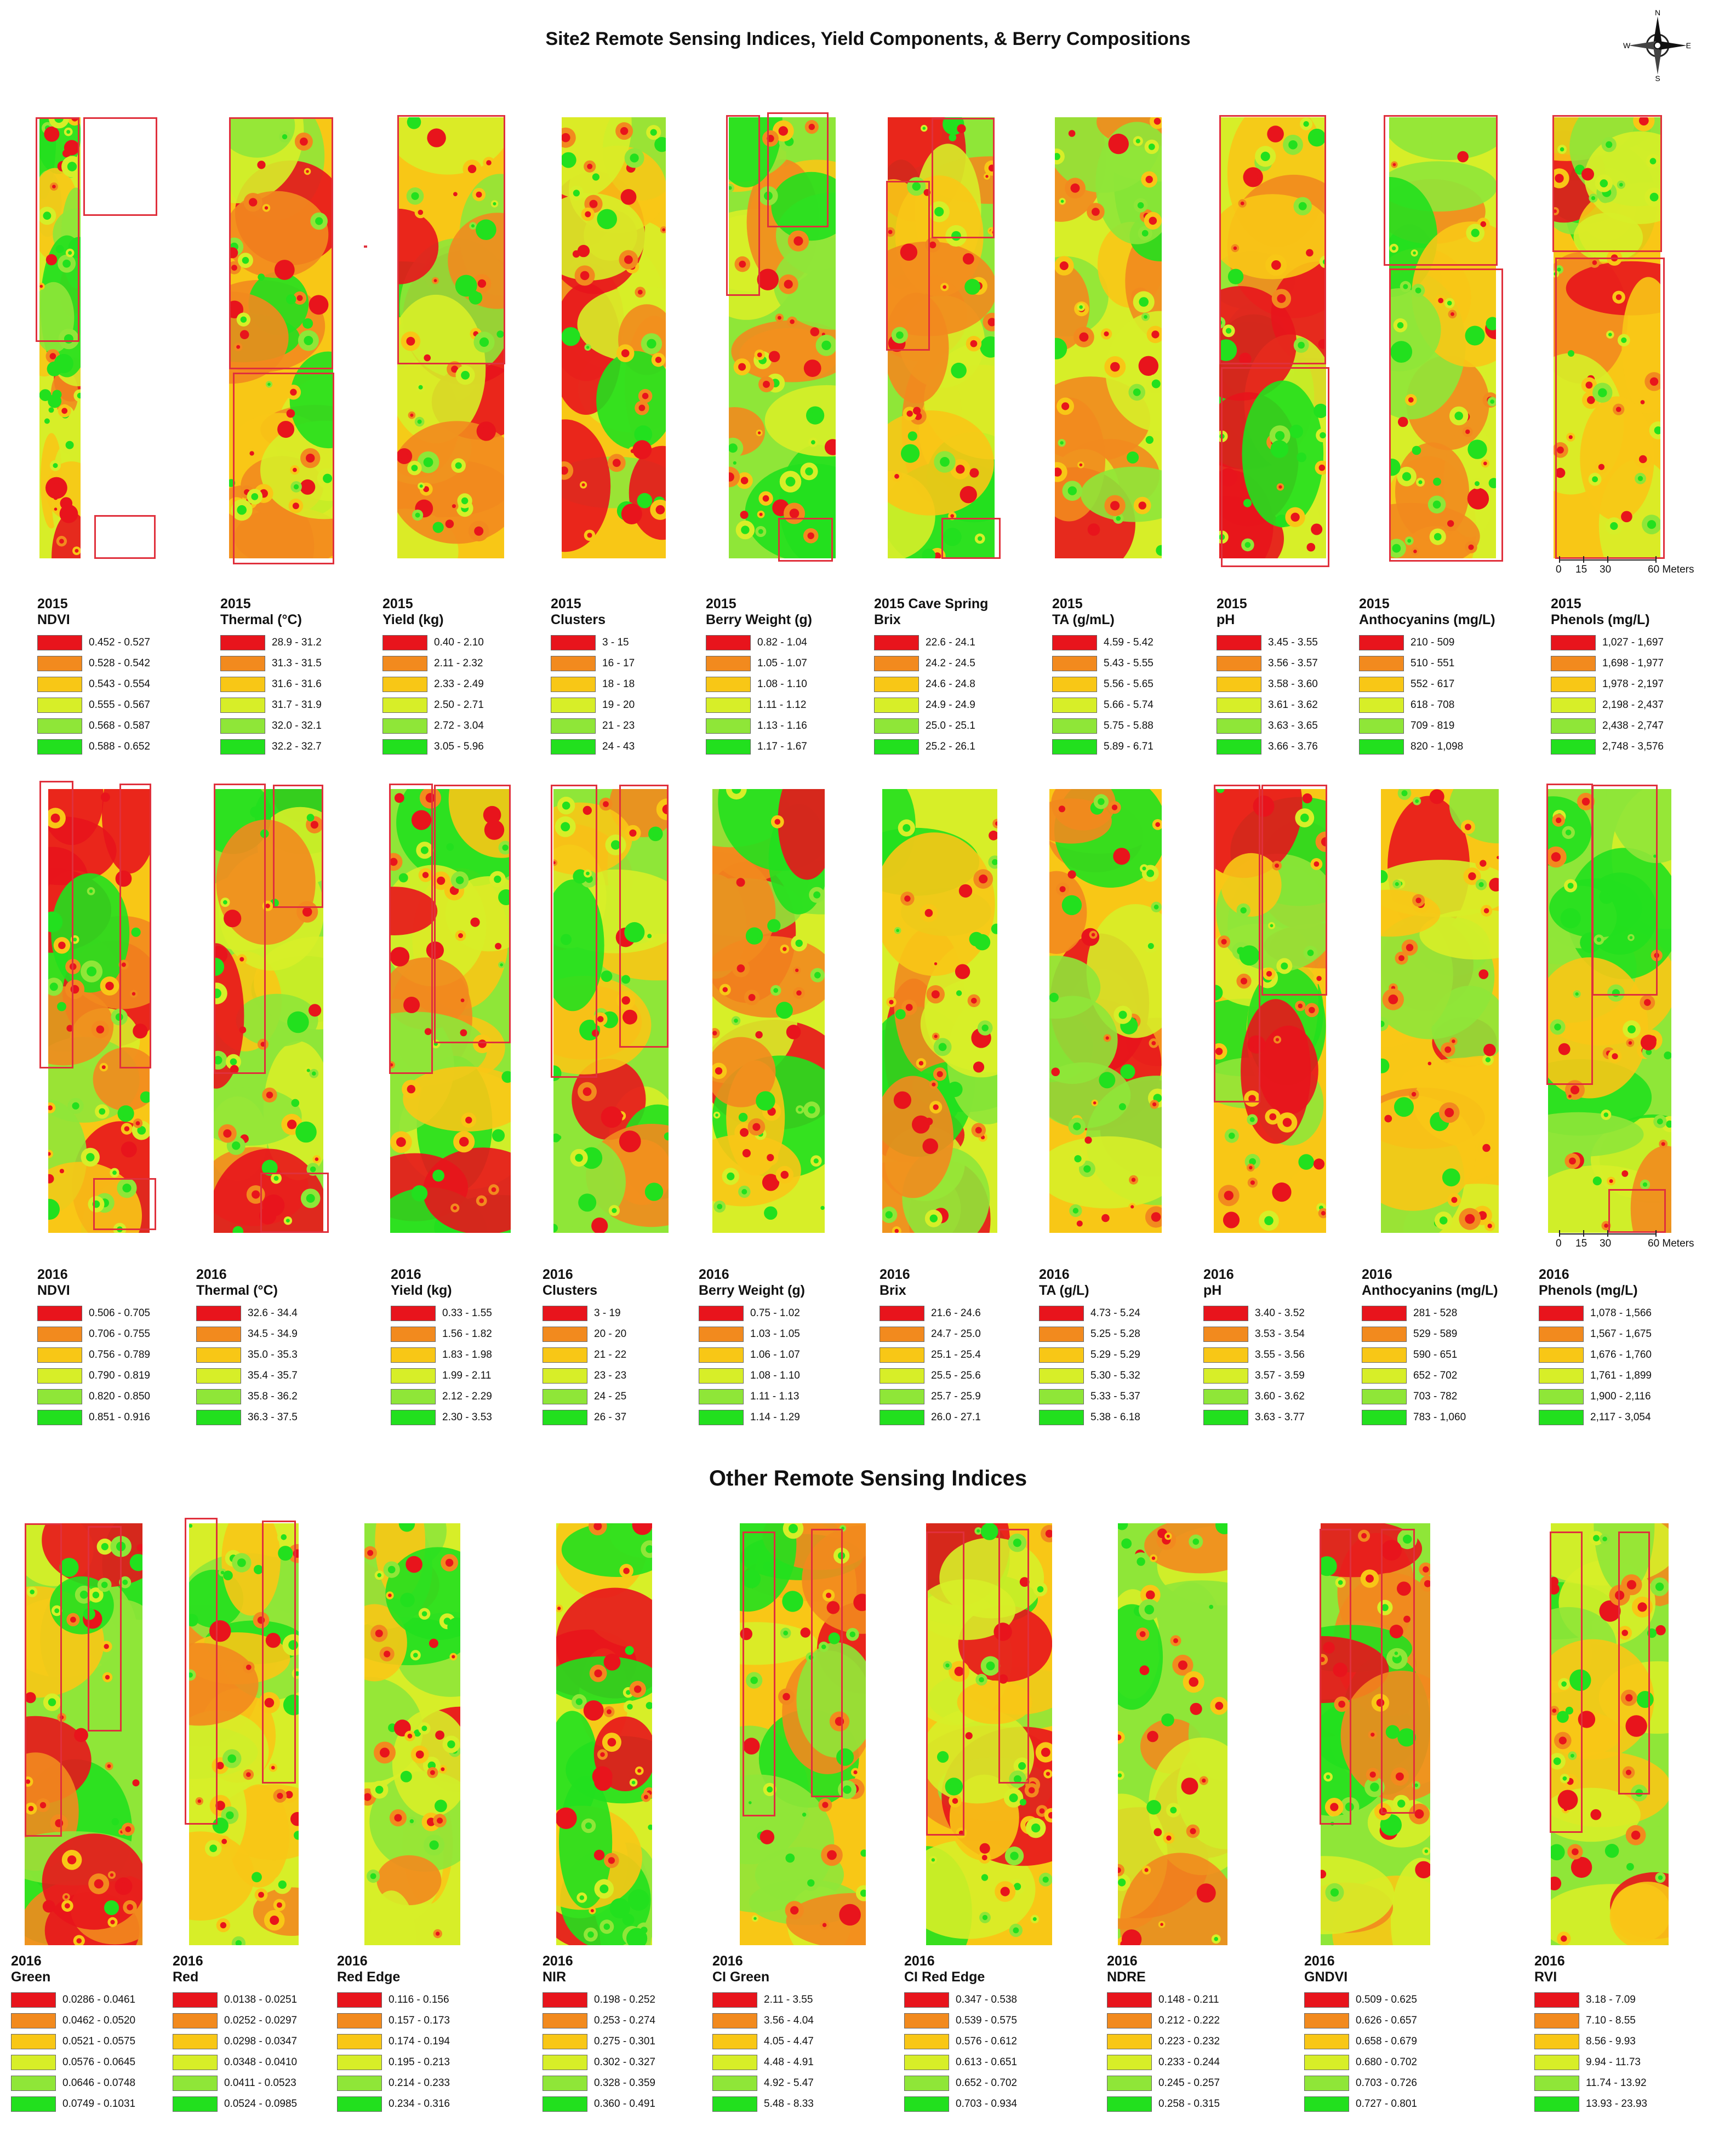  Describe the element at coordinates (1611, 2021) in the screenshot. I see `legend-range-label: 7.10 - 8.55` at that location.